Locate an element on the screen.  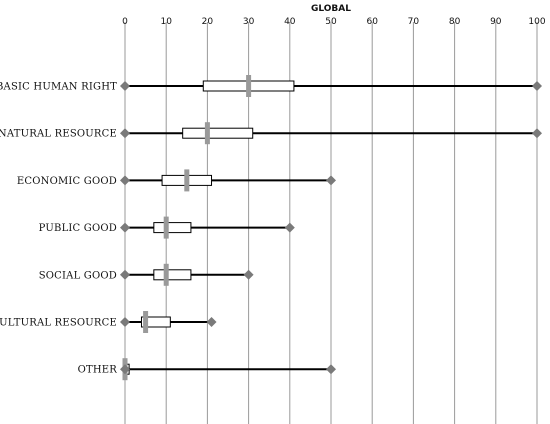
x-tick-label: 40 is located at coordinates (290, 22).